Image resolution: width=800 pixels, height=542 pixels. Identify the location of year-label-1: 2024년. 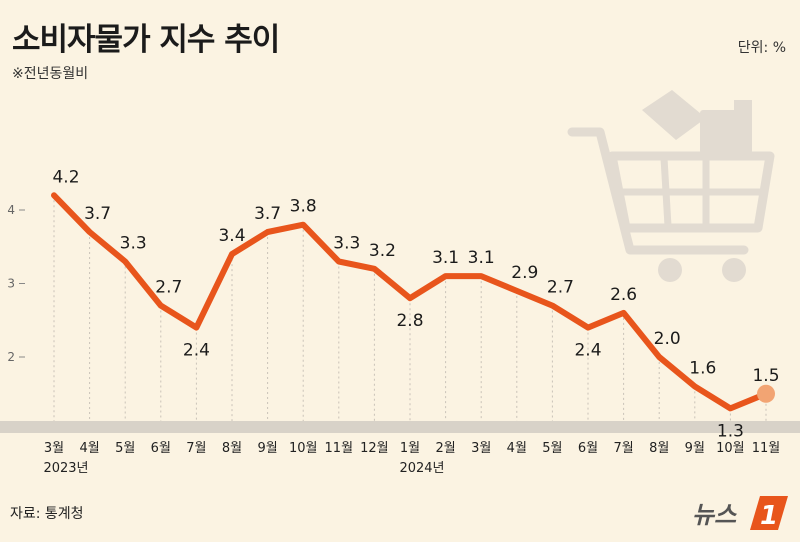
(421, 468).